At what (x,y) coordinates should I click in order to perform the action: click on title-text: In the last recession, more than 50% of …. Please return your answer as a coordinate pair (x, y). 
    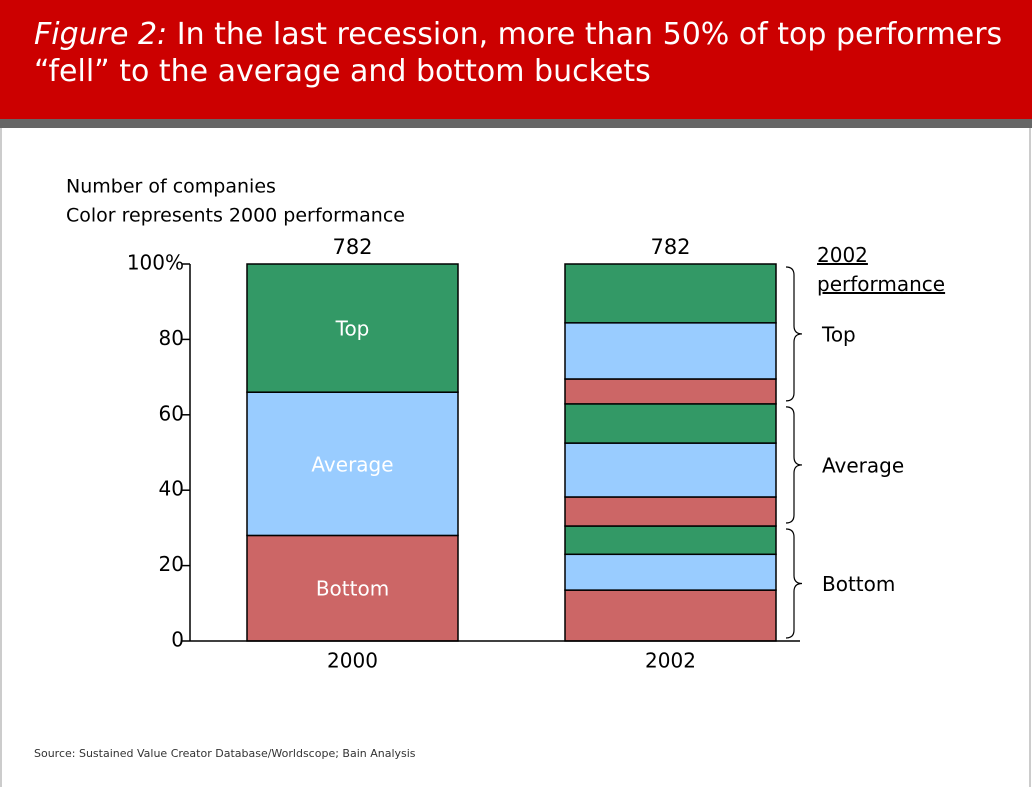
    Looking at the image, I should click on (518, 53).